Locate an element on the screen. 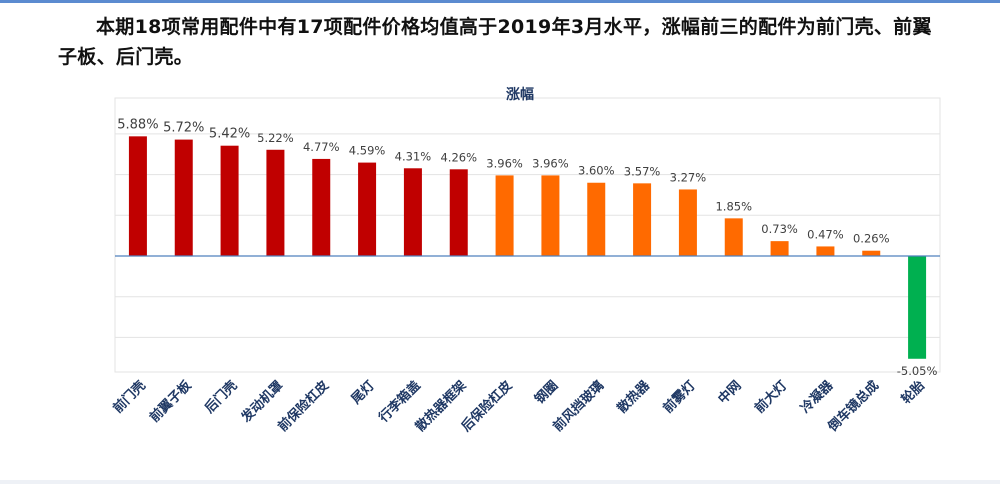 This screenshot has height=484, width=1000. category-label: 后门壳 is located at coordinates (221, 397).